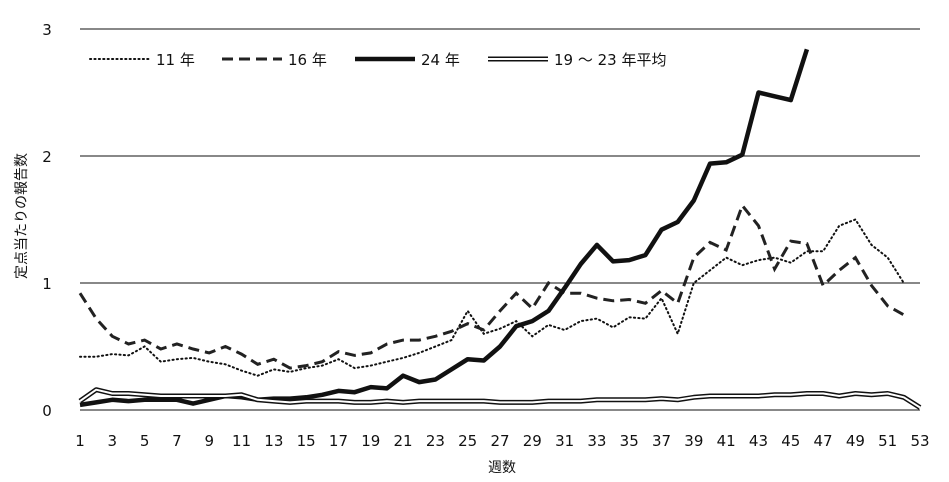 The width and height of the screenshot is (949, 482). I want to click on x-tick-label: 7, so click(177, 441).